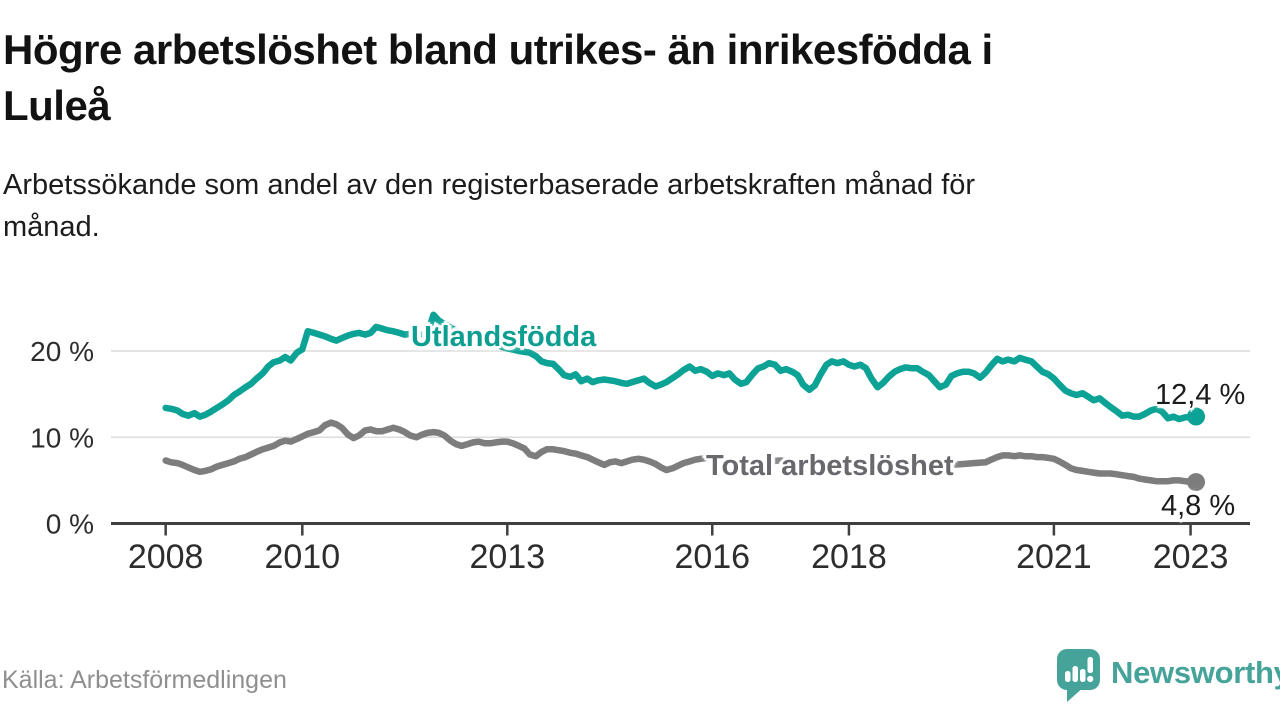  Describe the element at coordinates (62, 437) in the screenshot. I see `y-tick-label-10: 10 %` at that location.